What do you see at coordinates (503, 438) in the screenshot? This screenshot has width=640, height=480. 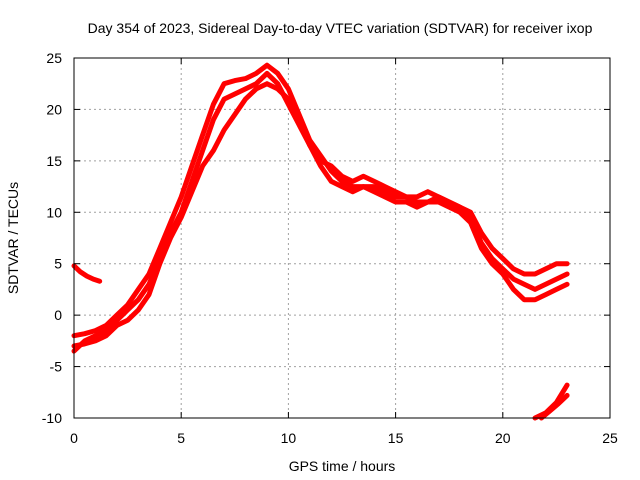 I see `x-tick-label: 20` at bounding box center [503, 438].